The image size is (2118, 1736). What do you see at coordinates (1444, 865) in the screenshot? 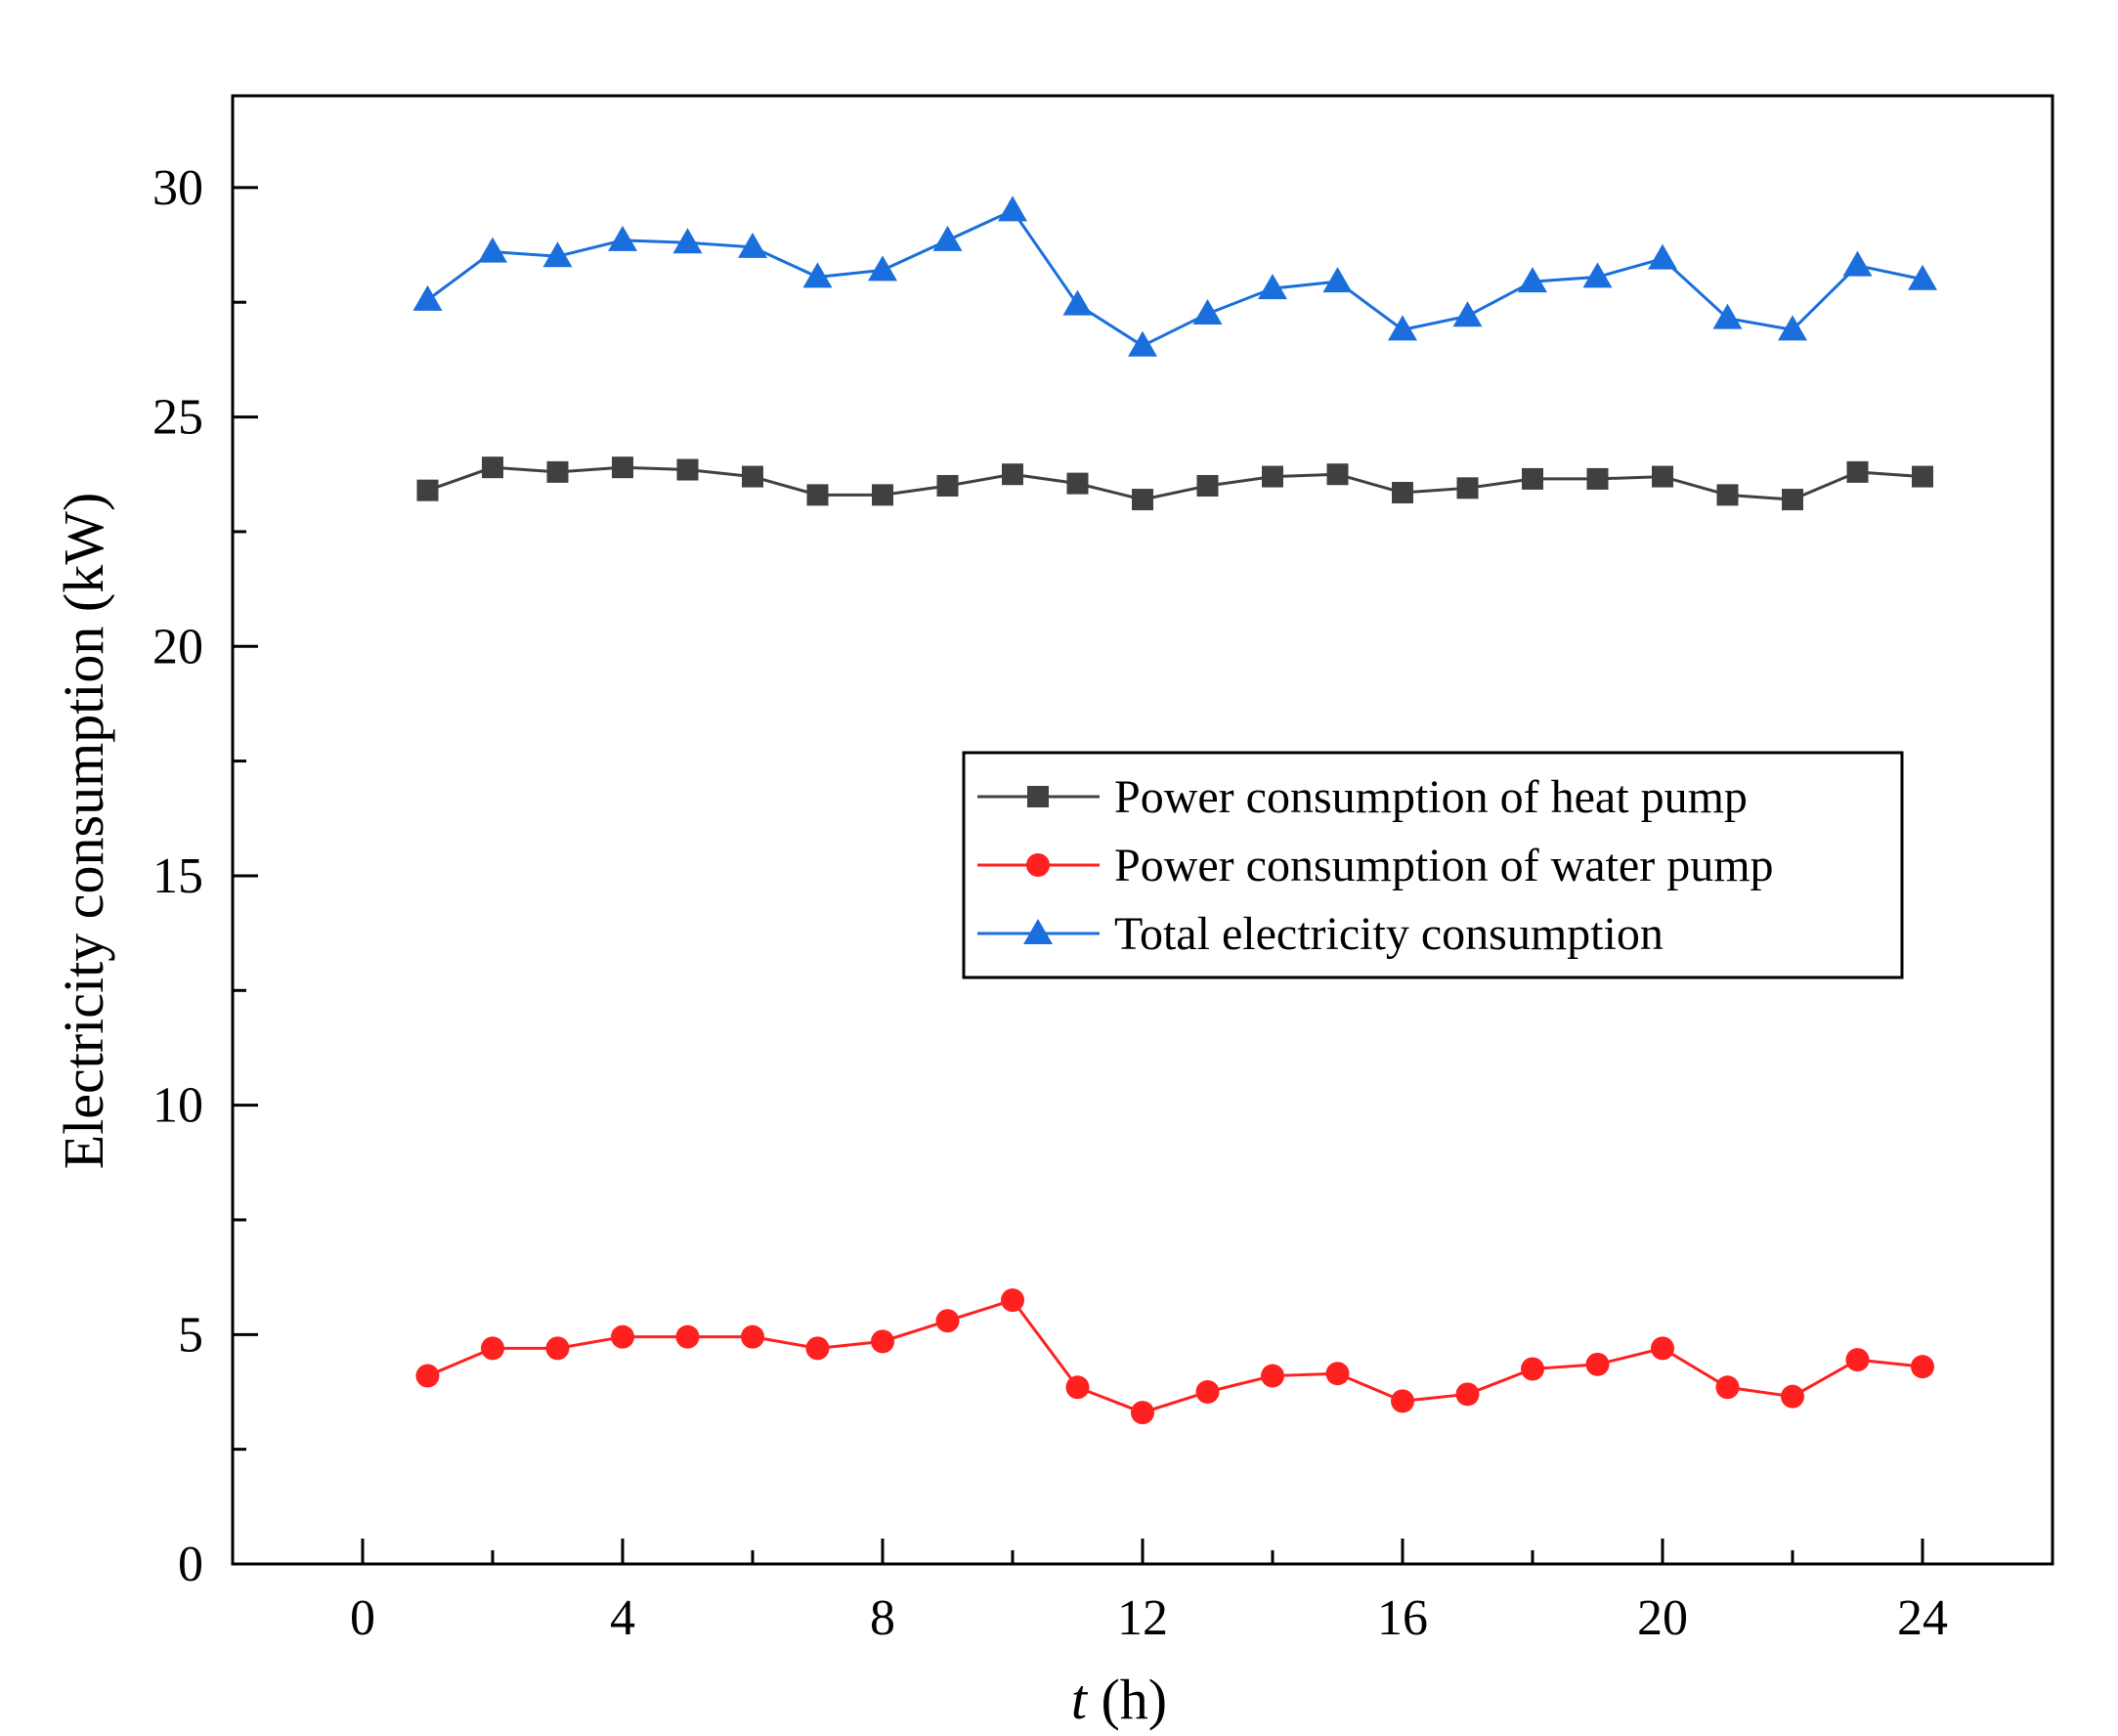
I see `legend-label: Power consumption of water pump` at bounding box center [1444, 865].